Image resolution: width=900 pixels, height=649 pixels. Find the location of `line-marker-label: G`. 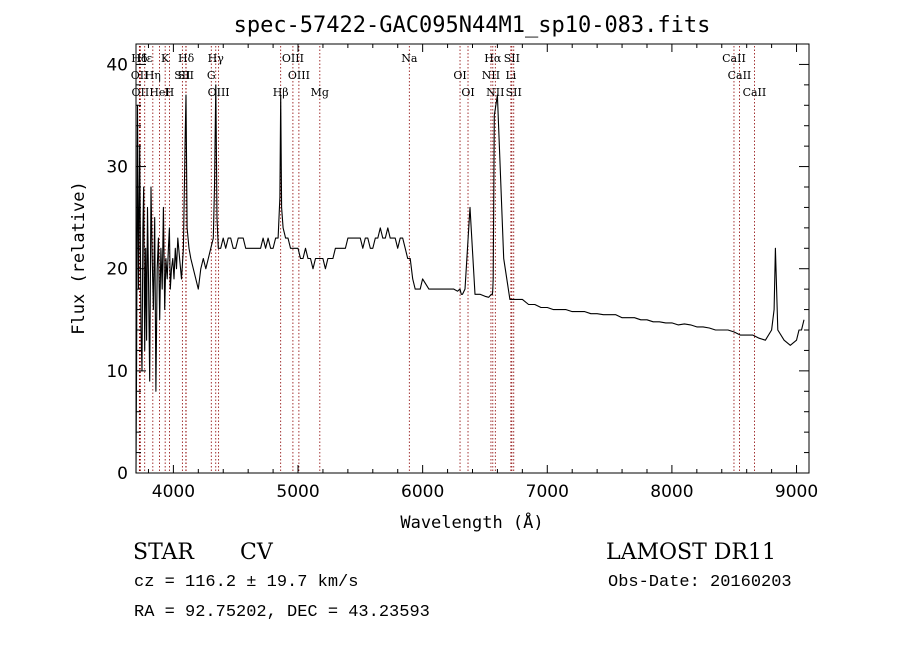

line-marker-label: G is located at coordinates (211, 75).